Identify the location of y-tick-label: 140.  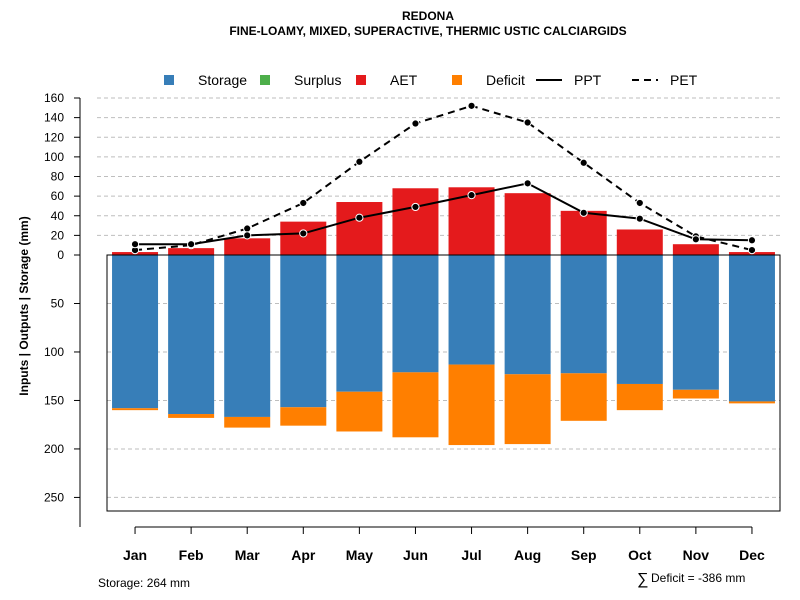
(54, 118).